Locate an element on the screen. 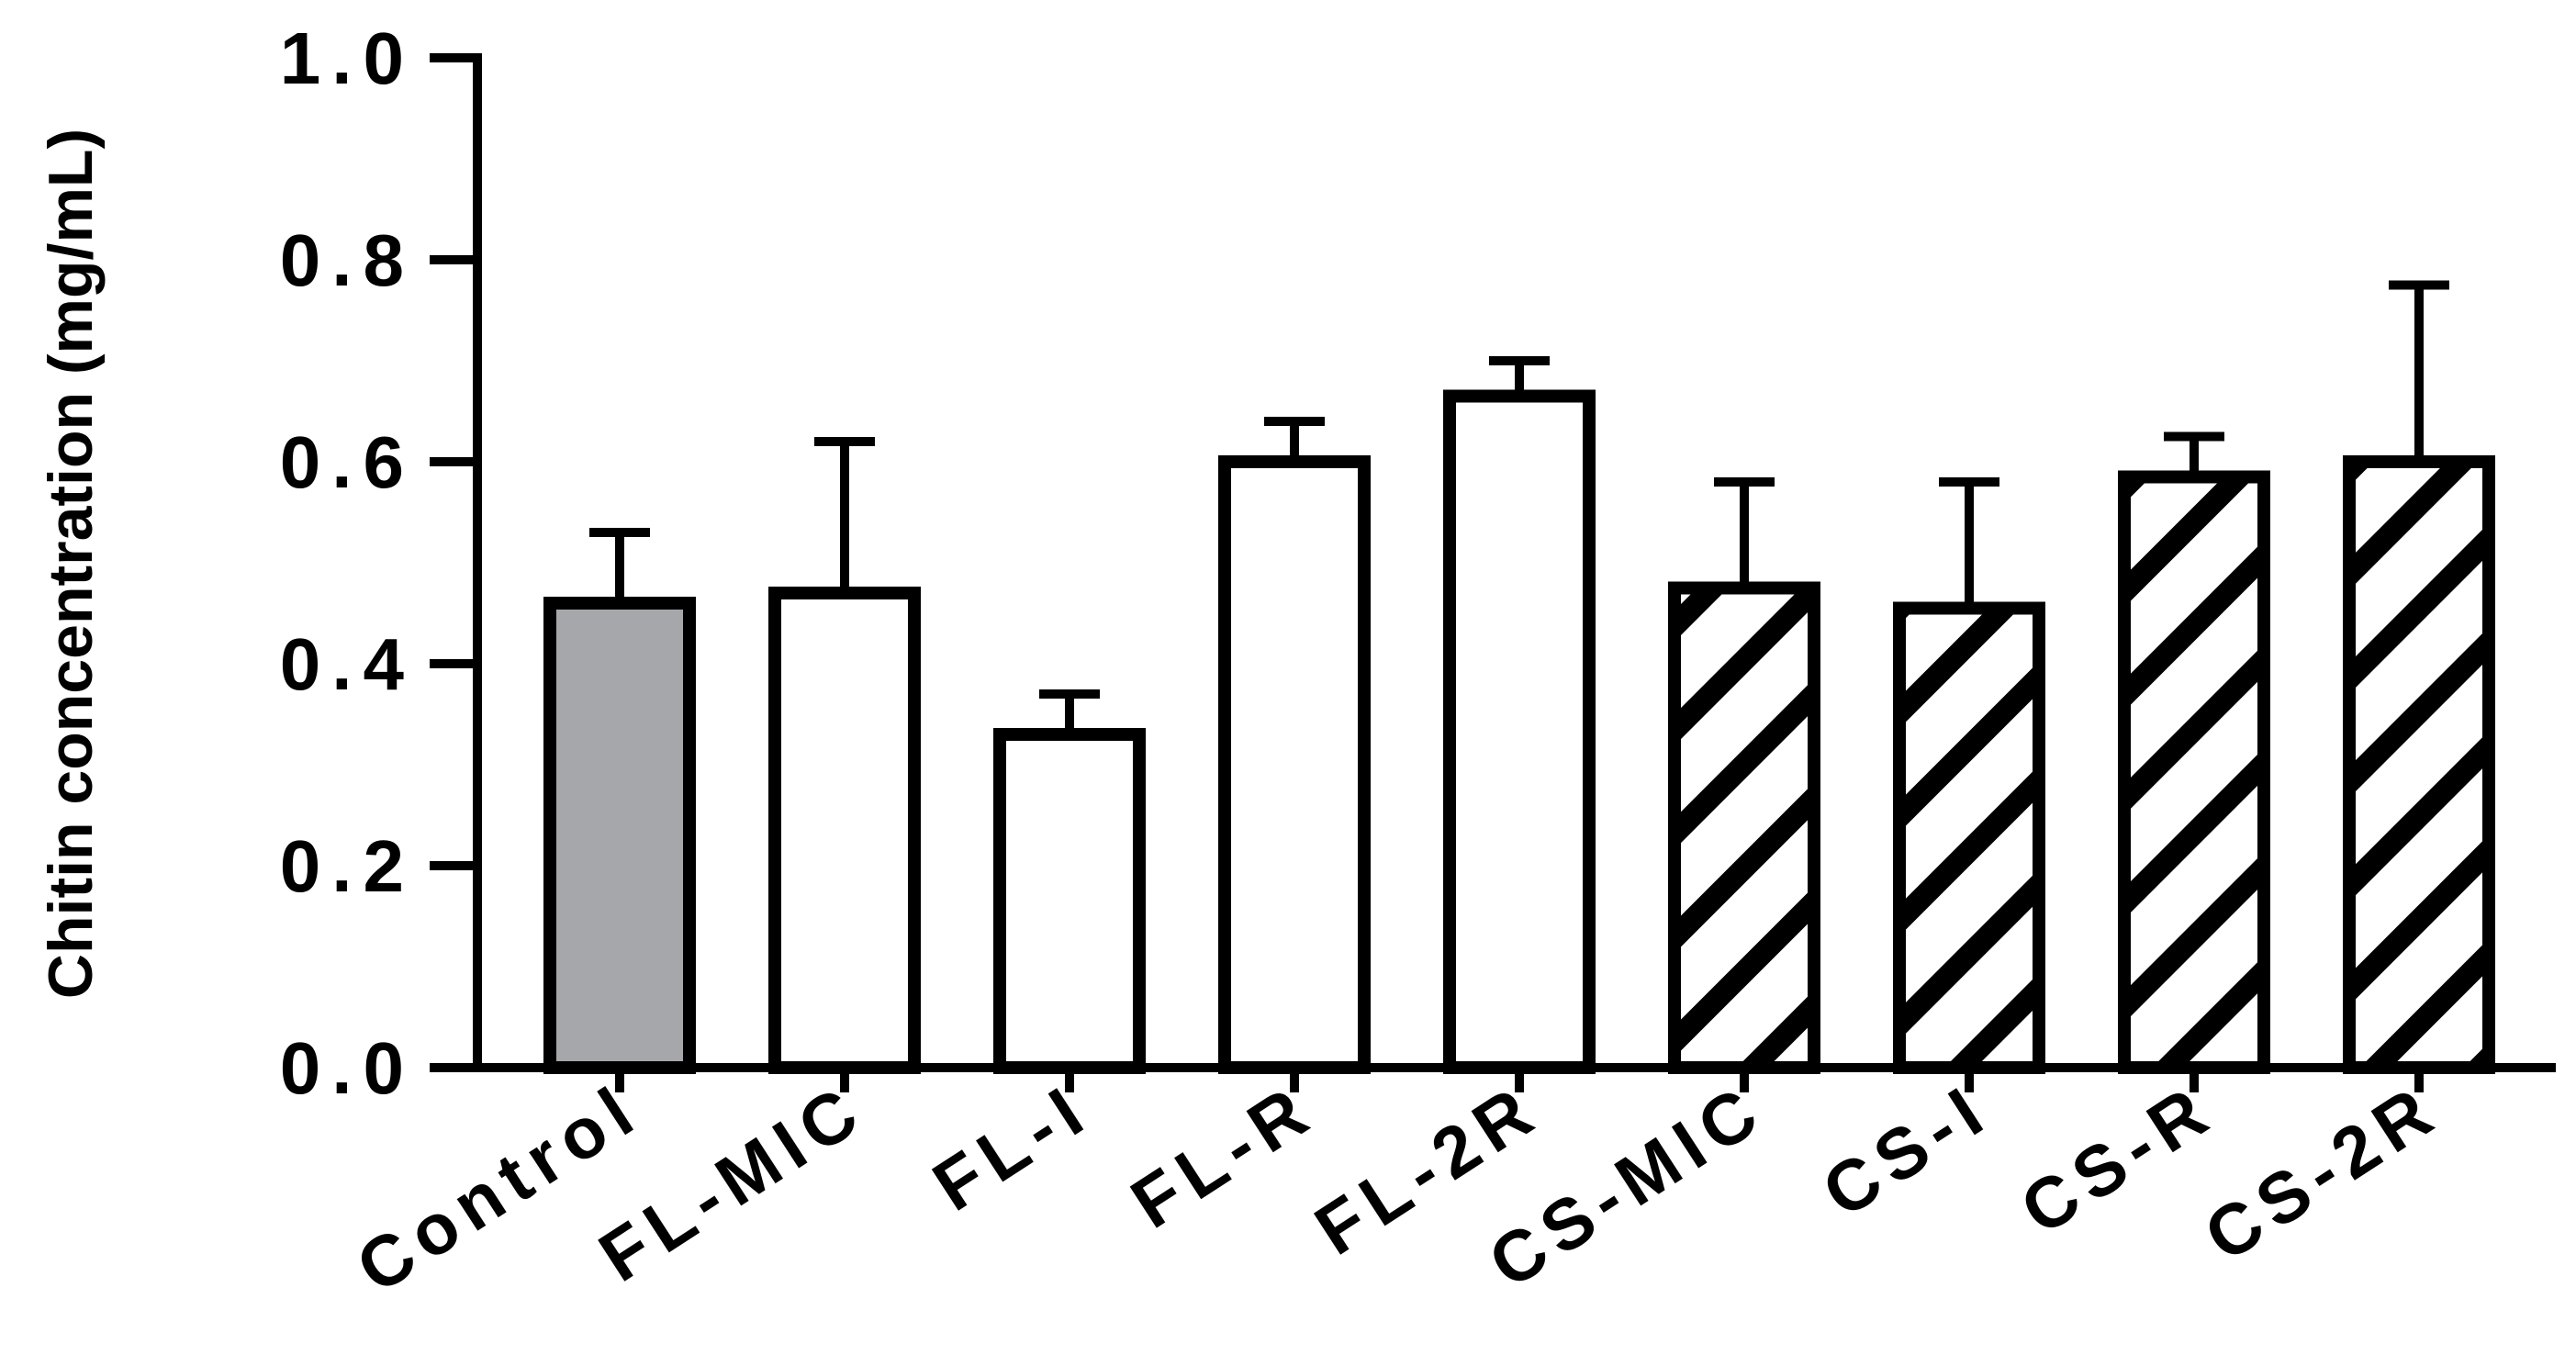  bar-group-fl-i is located at coordinates (1069, 881).